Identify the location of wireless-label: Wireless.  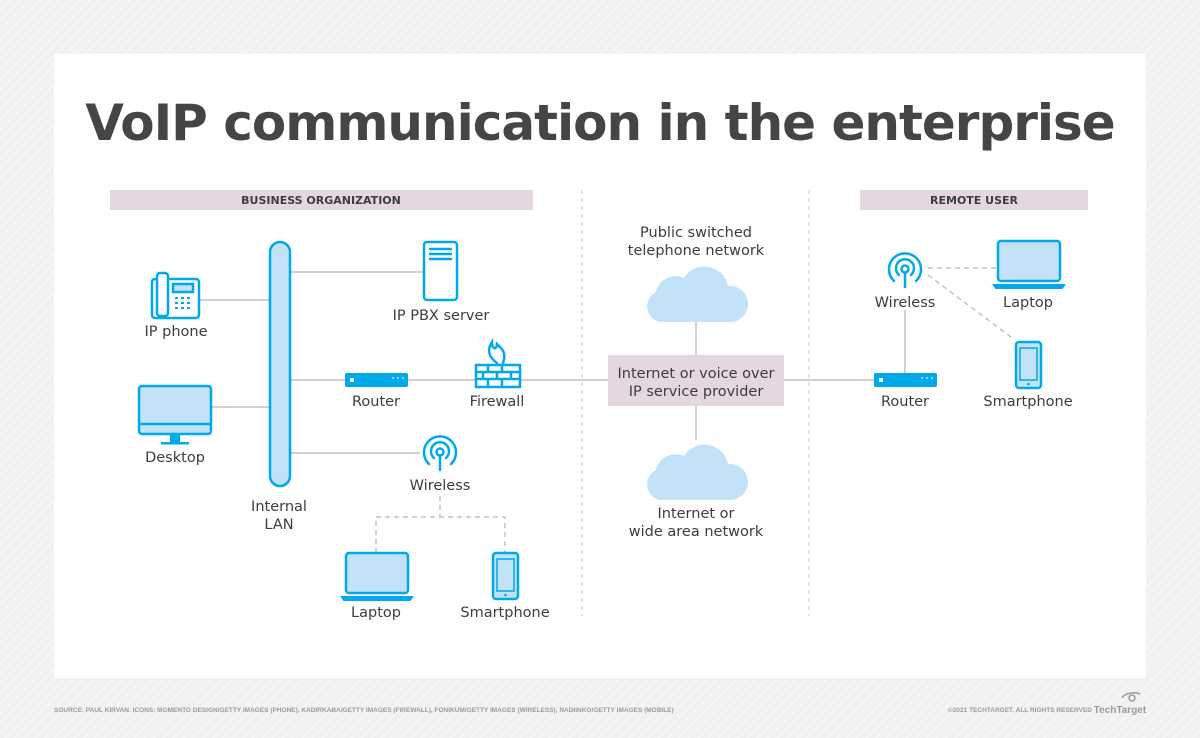
(440, 486).